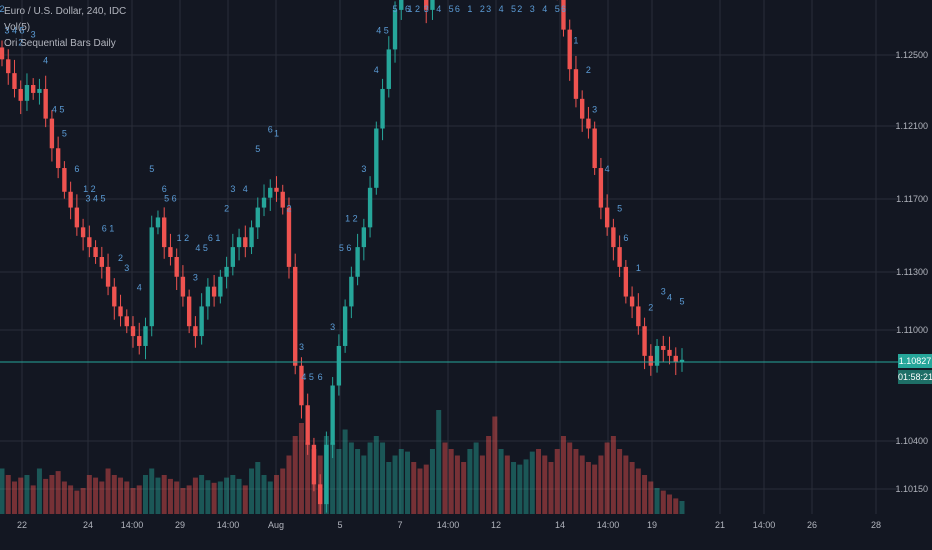 The height and width of the screenshot is (550, 932). What do you see at coordinates (911, 55) in the screenshot?
I see `price-tick-label: 1.12500` at bounding box center [911, 55].